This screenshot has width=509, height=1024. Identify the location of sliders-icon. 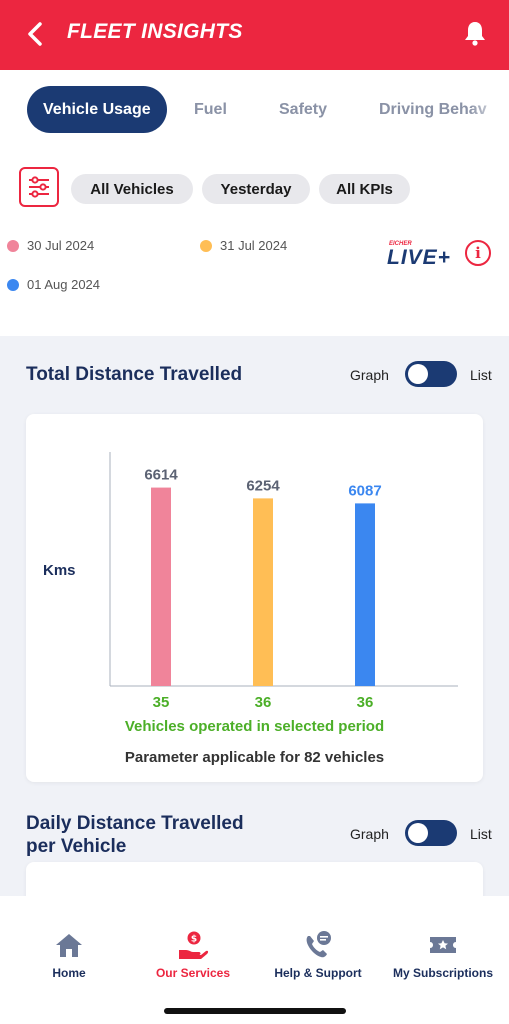
(39, 187).